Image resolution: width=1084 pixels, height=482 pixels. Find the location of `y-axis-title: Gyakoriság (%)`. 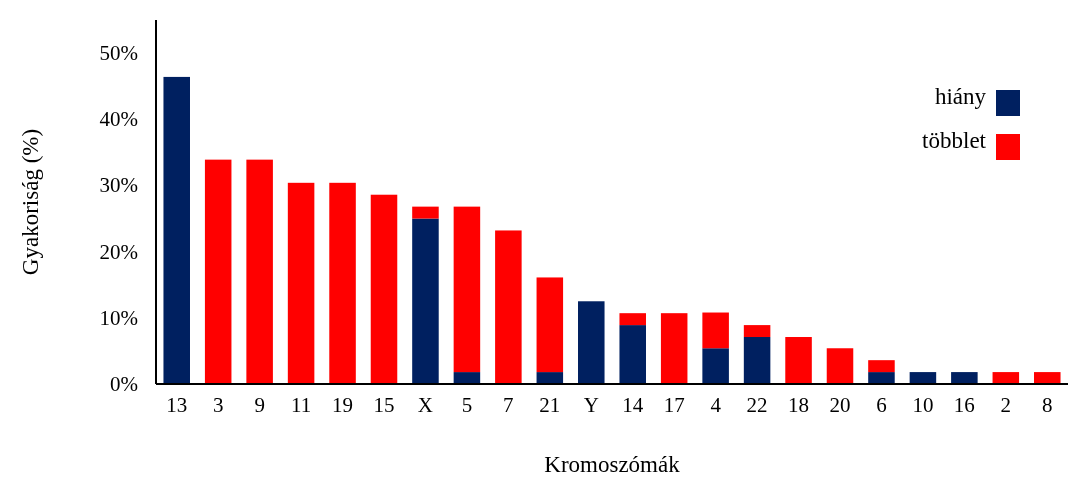

y-axis-title: Gyakoriság (%) is located at coordinates (30, 202).